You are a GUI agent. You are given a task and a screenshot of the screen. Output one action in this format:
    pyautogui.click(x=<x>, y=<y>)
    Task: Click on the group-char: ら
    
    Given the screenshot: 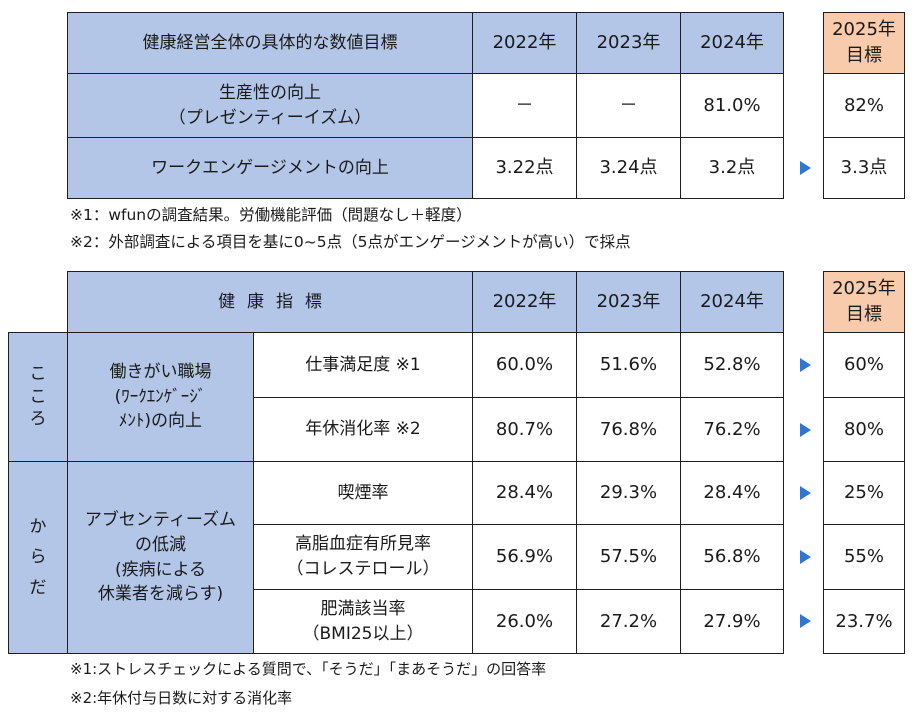 What is the action you would take?
    pyautogui.click(x=38, y=557)
    